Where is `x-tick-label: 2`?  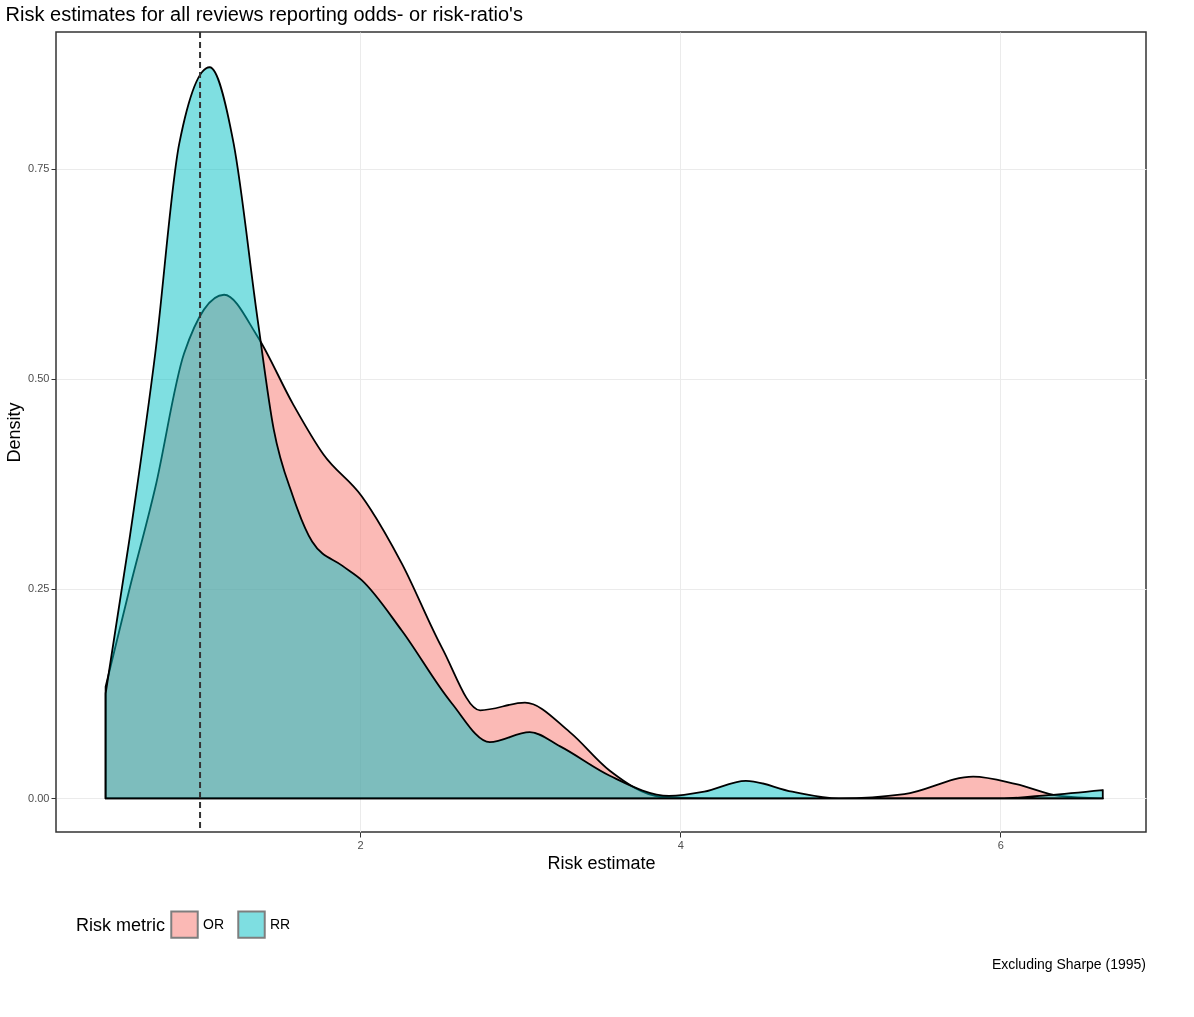 x-tick-label: 2 is located at coordinates (360, 844).